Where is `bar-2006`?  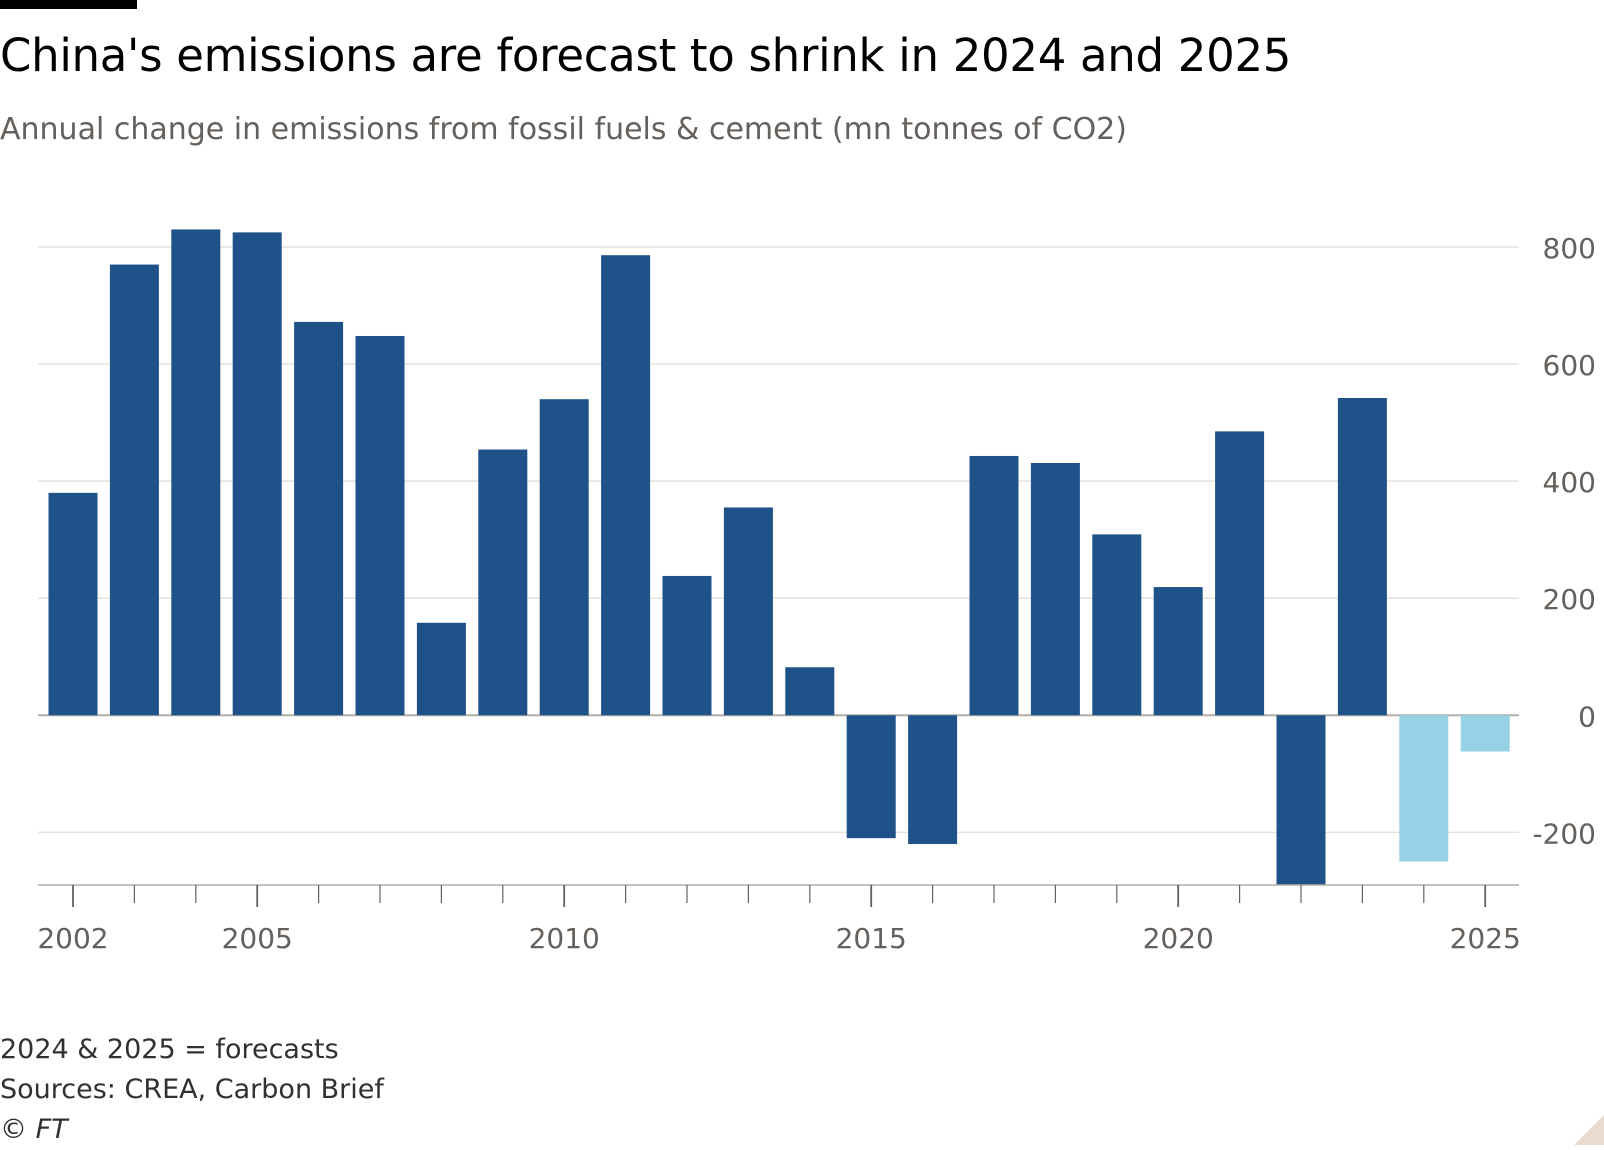
bar-2006 is located at coordinates (319, 518).